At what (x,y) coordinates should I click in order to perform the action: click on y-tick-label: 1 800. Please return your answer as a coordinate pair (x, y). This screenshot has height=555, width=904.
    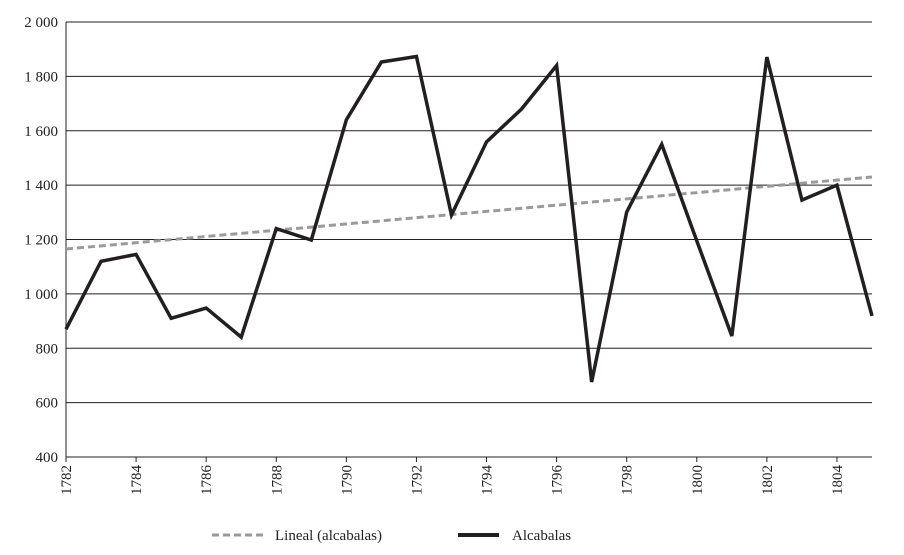
    Looking at the image, I should click on (41, 77).